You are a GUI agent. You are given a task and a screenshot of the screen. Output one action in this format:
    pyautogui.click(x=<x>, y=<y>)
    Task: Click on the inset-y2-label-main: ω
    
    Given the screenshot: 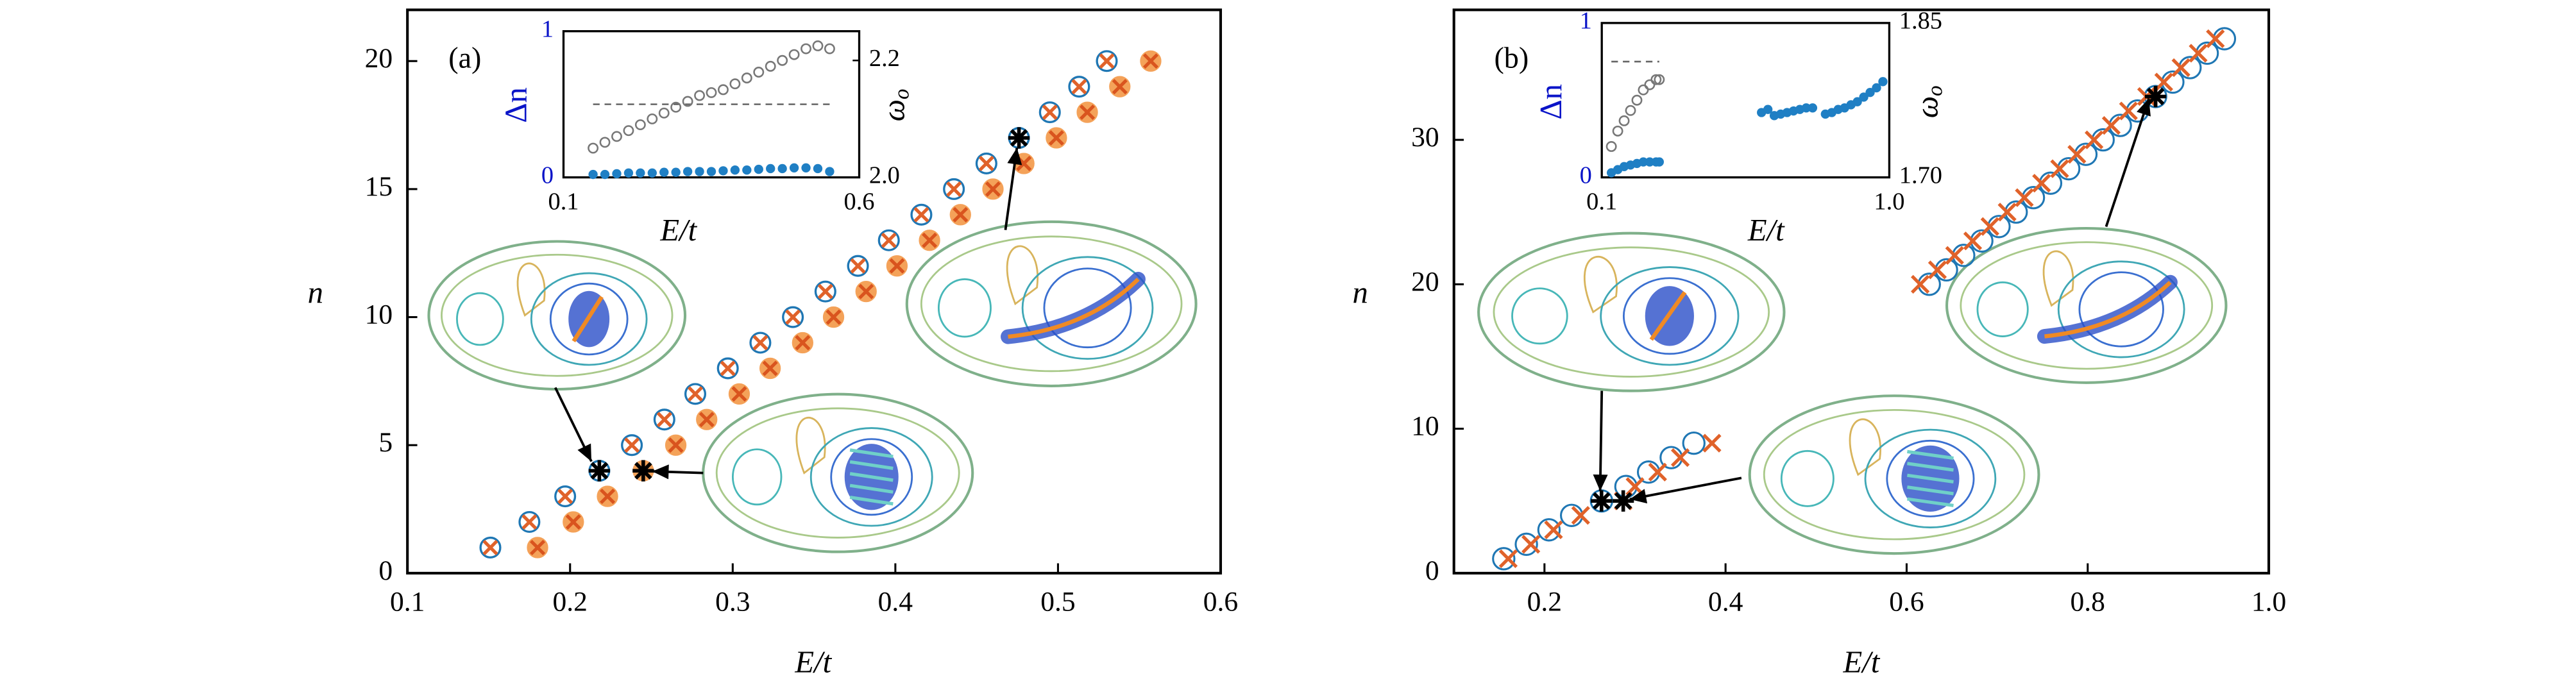 What is the action you would take?
    pyautogui.click(x=1927, y=107)
    